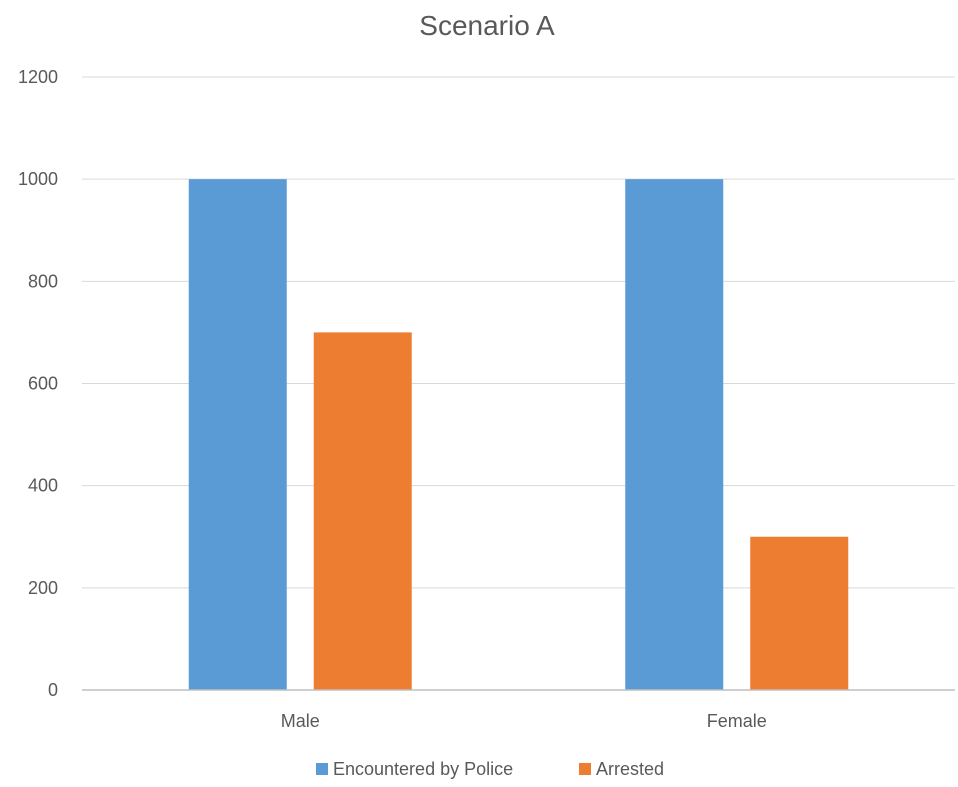 The image size is (958, 787). I want to click on legend-label: Encountered by Police, so click(423, 769).